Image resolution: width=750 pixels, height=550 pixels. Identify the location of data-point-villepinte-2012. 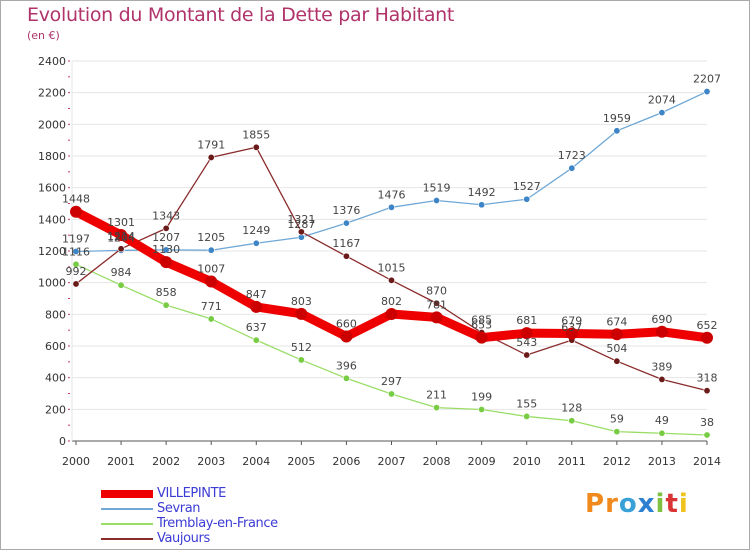
(616, 334).